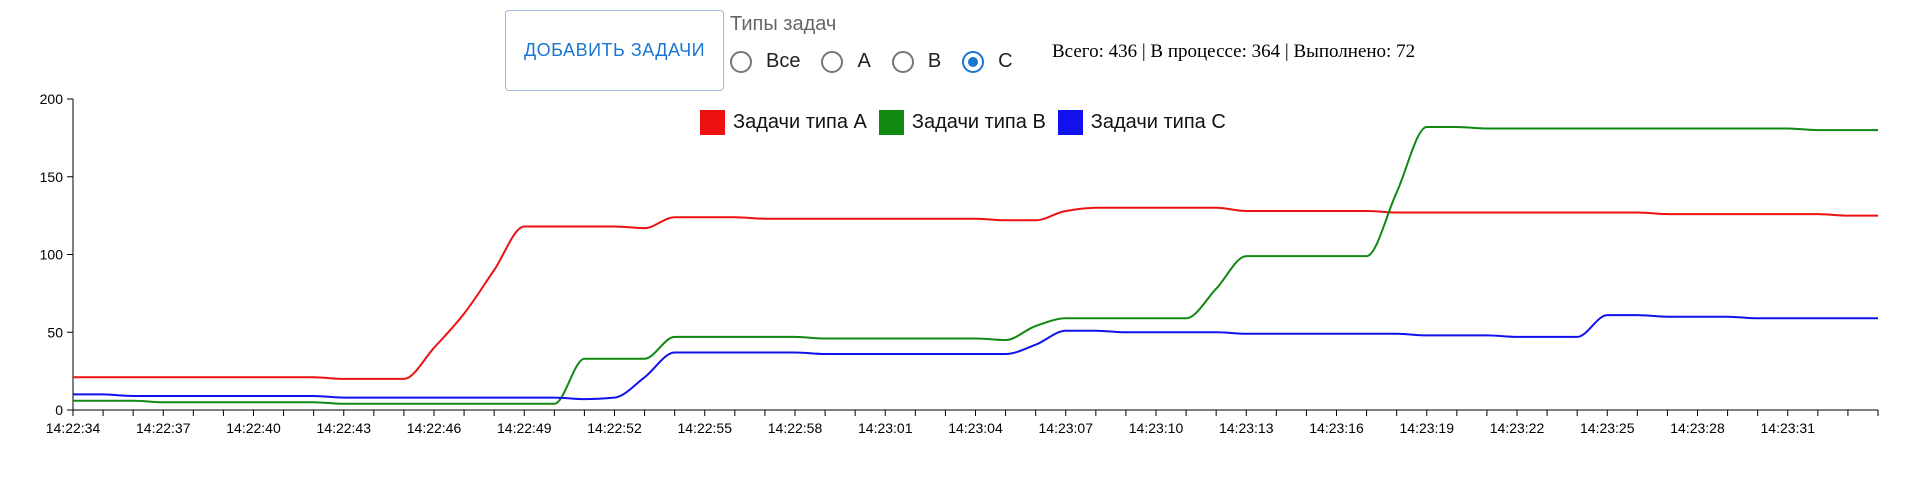 The height and width of the screenshot is (482, 1920). What do you see at coordinates (885, 428) in the screenshot?
I see `x-tick-label: 14:23:01` at bounding box center [885, 428].